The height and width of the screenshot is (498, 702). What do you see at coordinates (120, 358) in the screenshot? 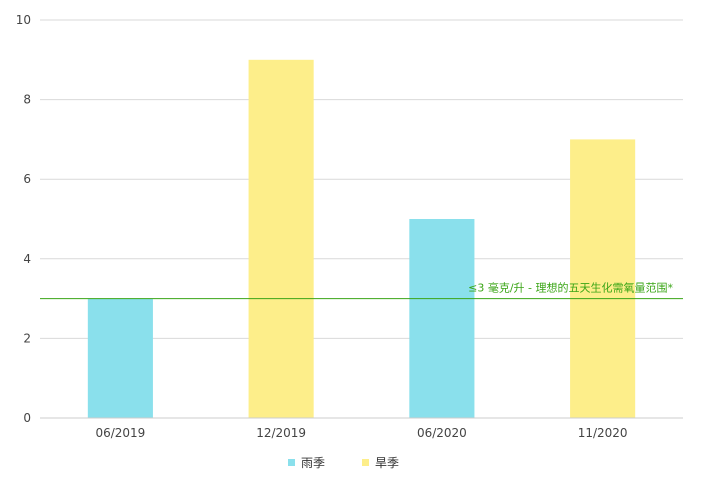
I see `bar-06-2019` at bounding box center [120, 358].